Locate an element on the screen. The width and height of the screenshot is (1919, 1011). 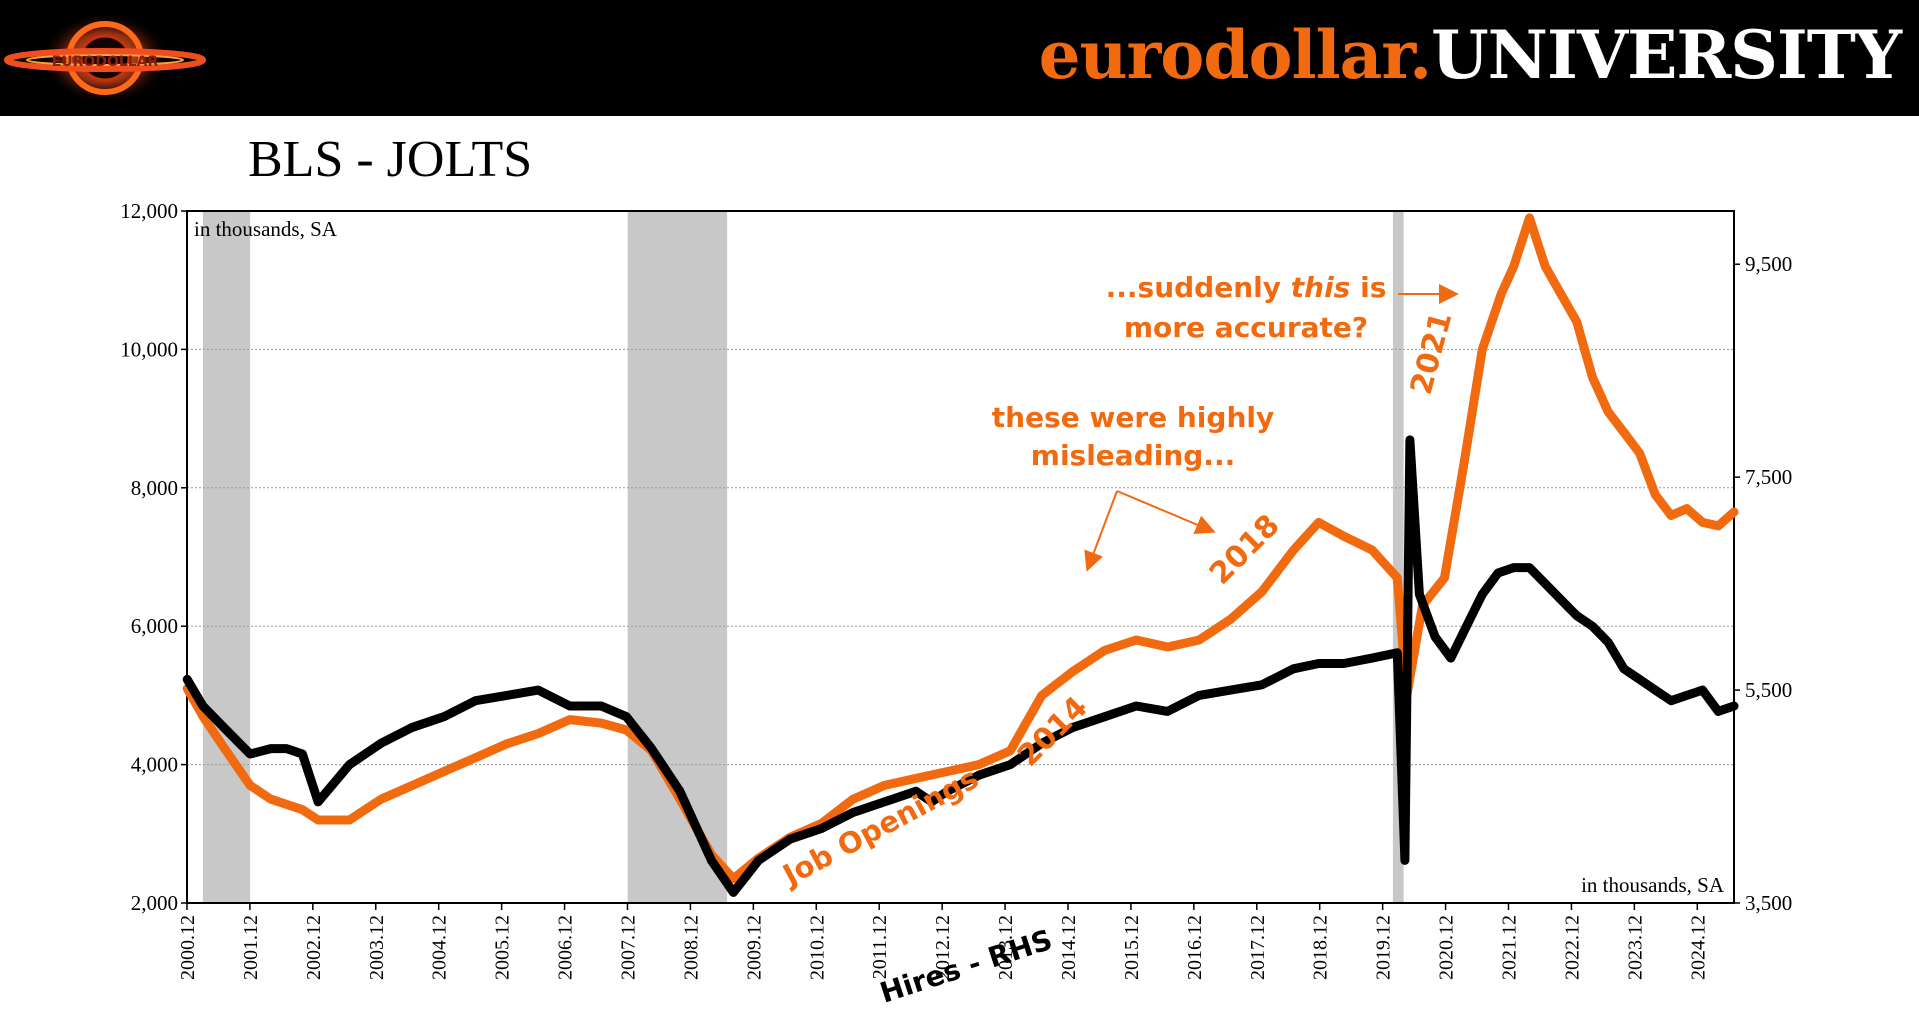
suddenly-label-line1: ...suddenly this is is located at coordinates (1246, 287).